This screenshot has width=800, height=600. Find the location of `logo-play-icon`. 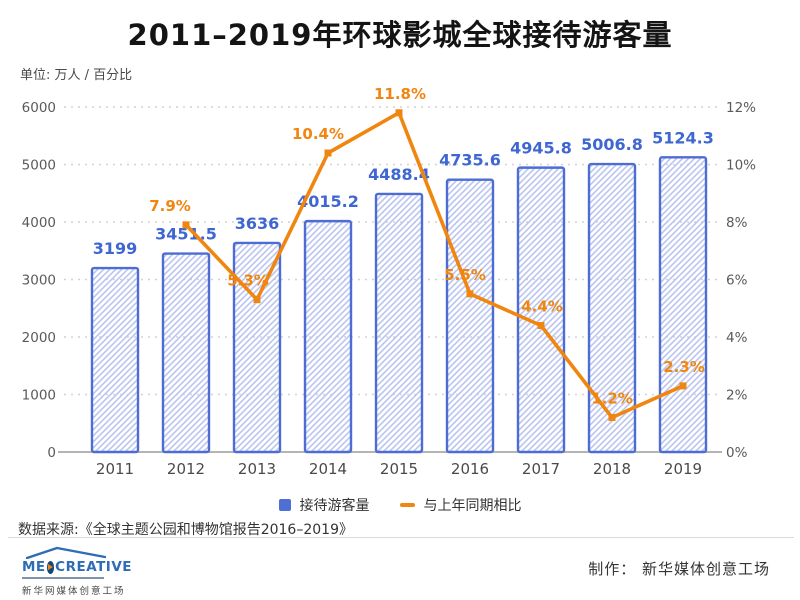

logo-play-icon is located at coordinates (50, 567).